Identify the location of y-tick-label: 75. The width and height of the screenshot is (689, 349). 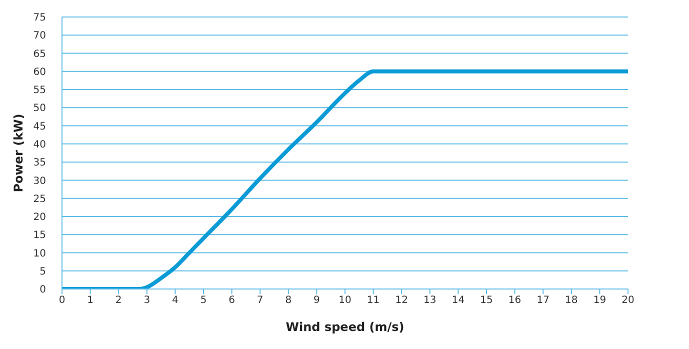
(39, 18).